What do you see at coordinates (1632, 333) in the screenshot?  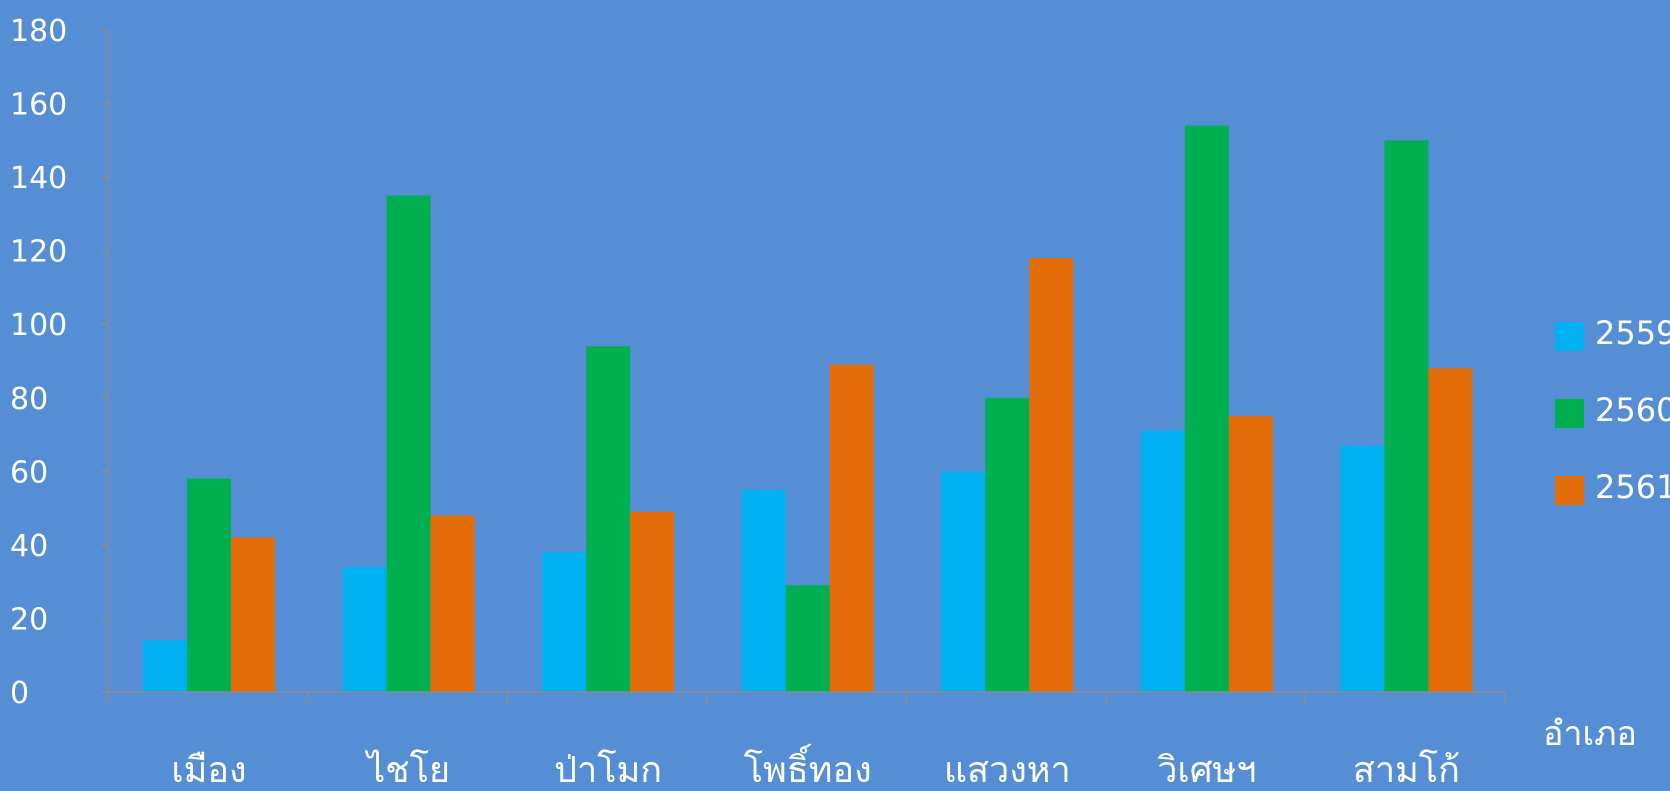 I see `legend-label-2559: 2559` at bounding box center [1632, 333].